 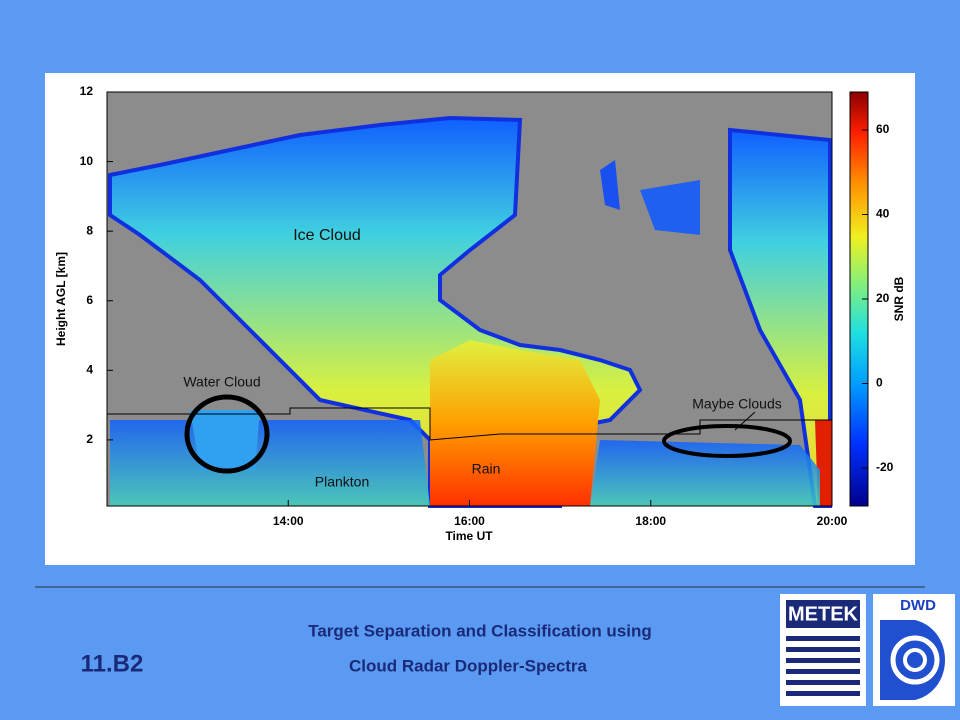 I want to click on y-axis-label: Height AGL [km], so click(x=61, y=299).